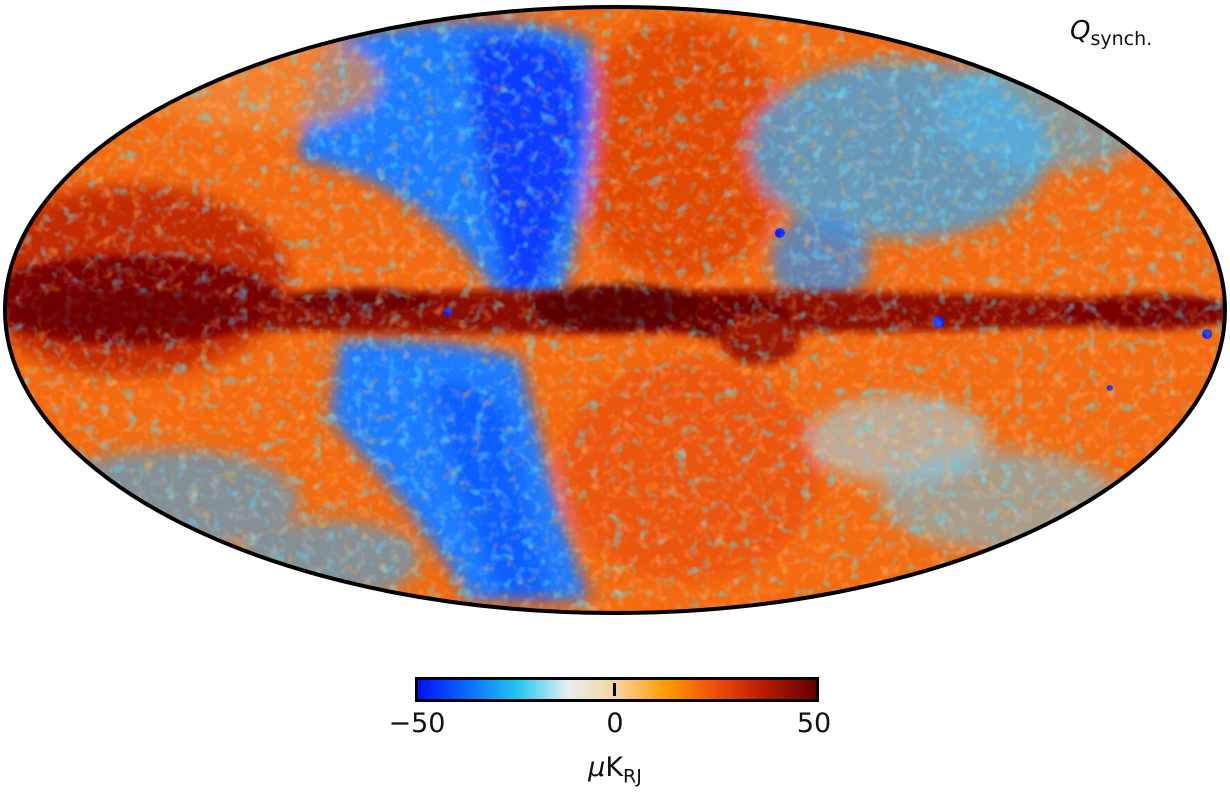  I want to click on unit-main: K, so click(614, 767).